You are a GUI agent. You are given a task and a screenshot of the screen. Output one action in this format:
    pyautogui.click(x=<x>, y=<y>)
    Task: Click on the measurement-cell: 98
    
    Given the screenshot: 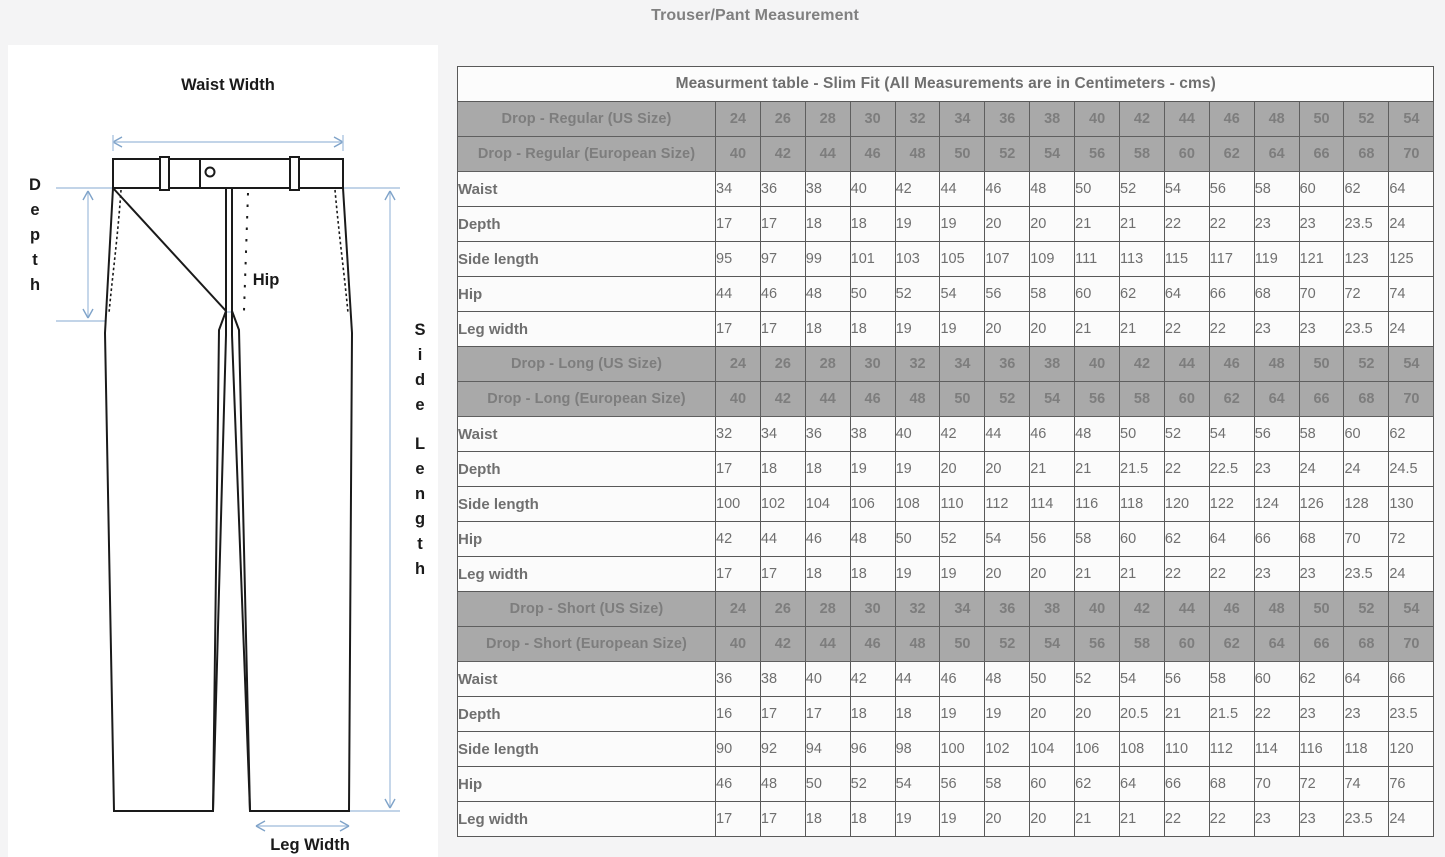 What is the action you would take?
    pyautogui.click(x=917, y=749)
    